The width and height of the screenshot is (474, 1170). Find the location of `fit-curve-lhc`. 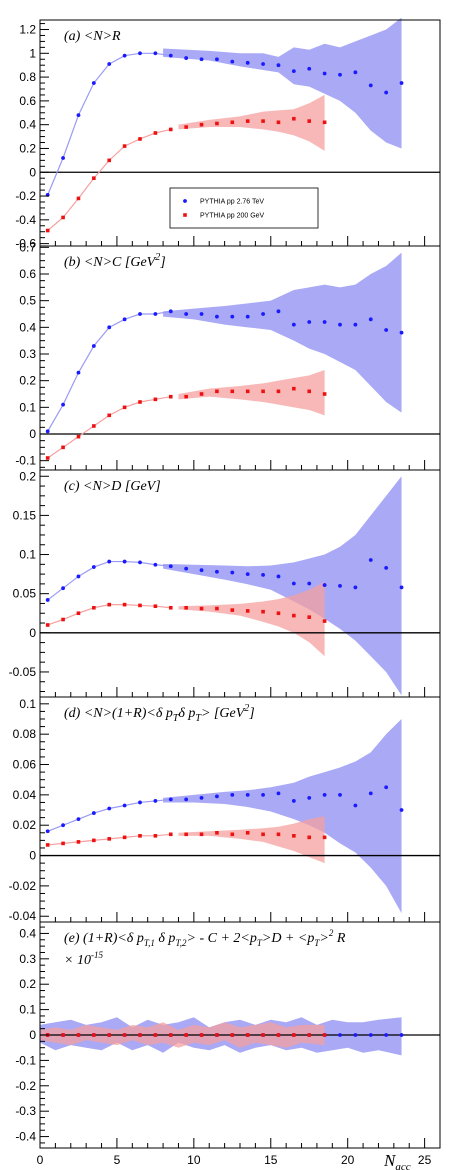

fit-curve-lhc is located at coordinates (109, 371).